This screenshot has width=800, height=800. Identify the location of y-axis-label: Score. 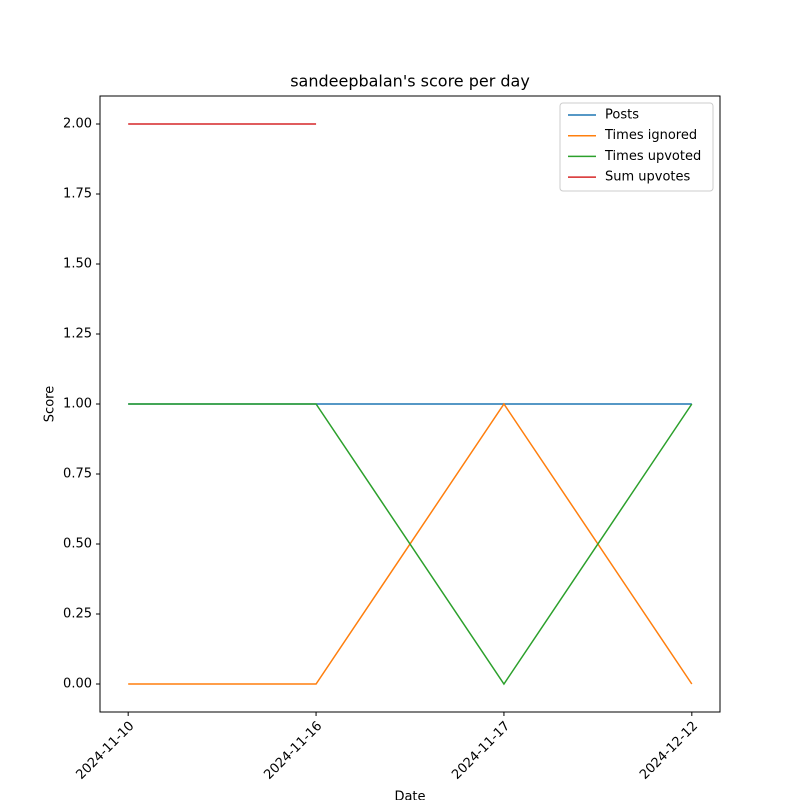
(50, 404).